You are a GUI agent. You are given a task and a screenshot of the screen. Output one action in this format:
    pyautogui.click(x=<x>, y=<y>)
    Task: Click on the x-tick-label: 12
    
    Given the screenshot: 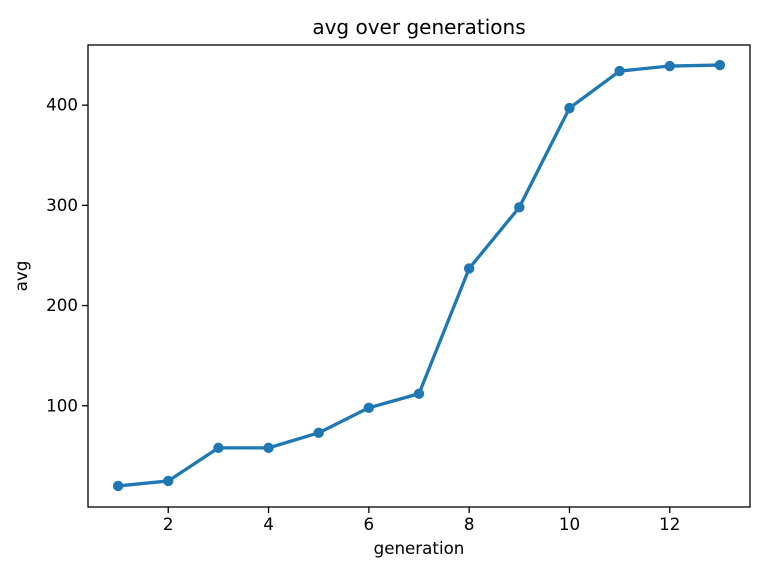 What is the action you would take?
    pyautogui.click(x=669, y=524)
    